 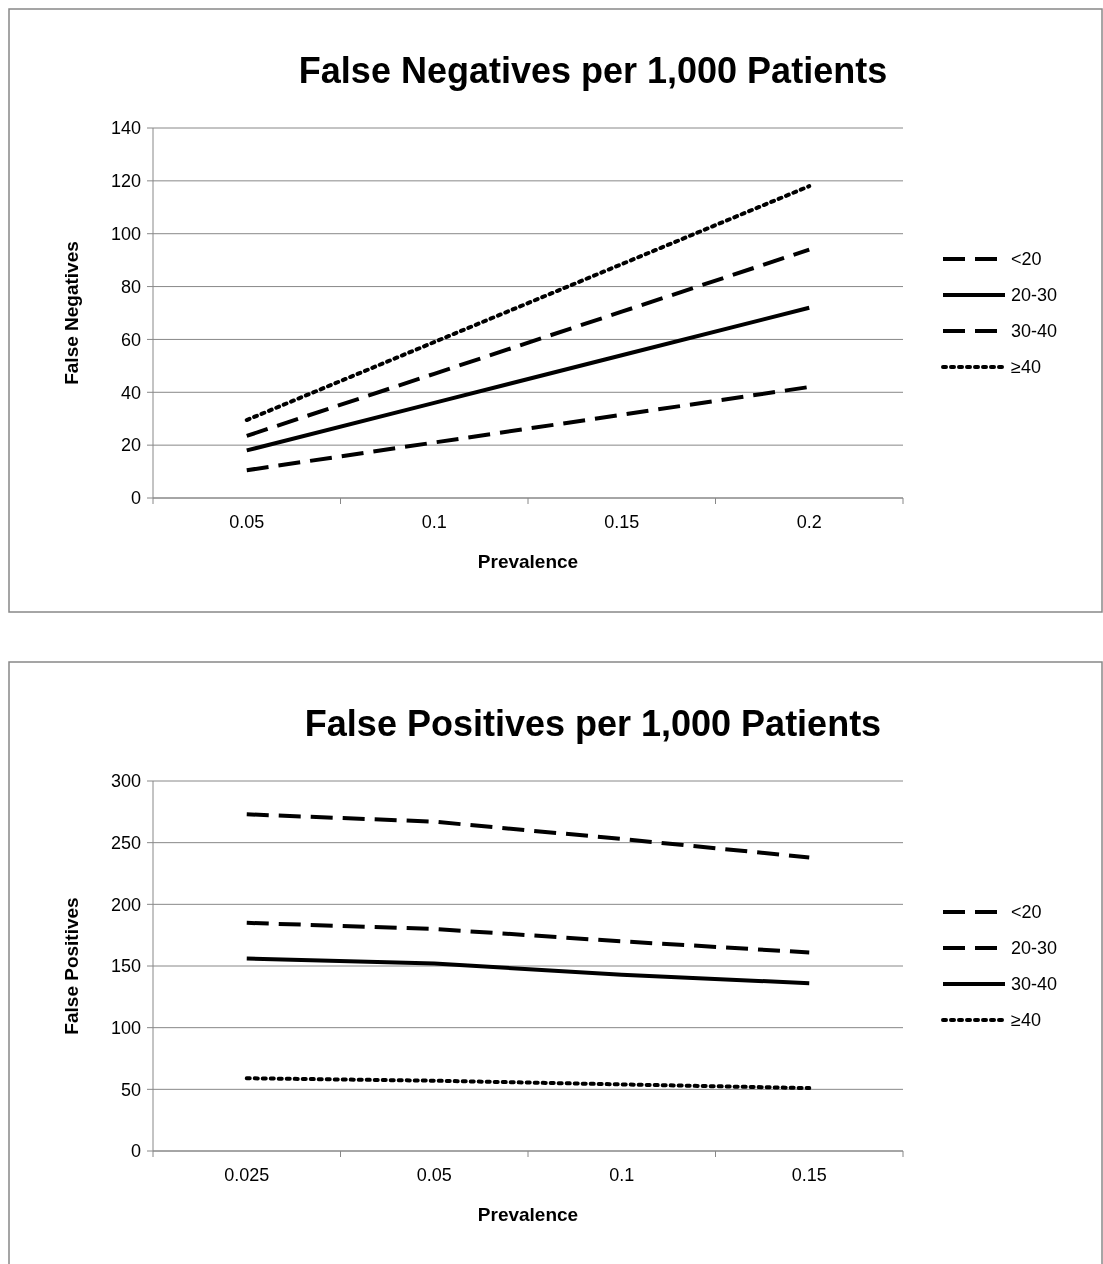 I want to click on y-tick-label: 200, so click(x=125, y=904).